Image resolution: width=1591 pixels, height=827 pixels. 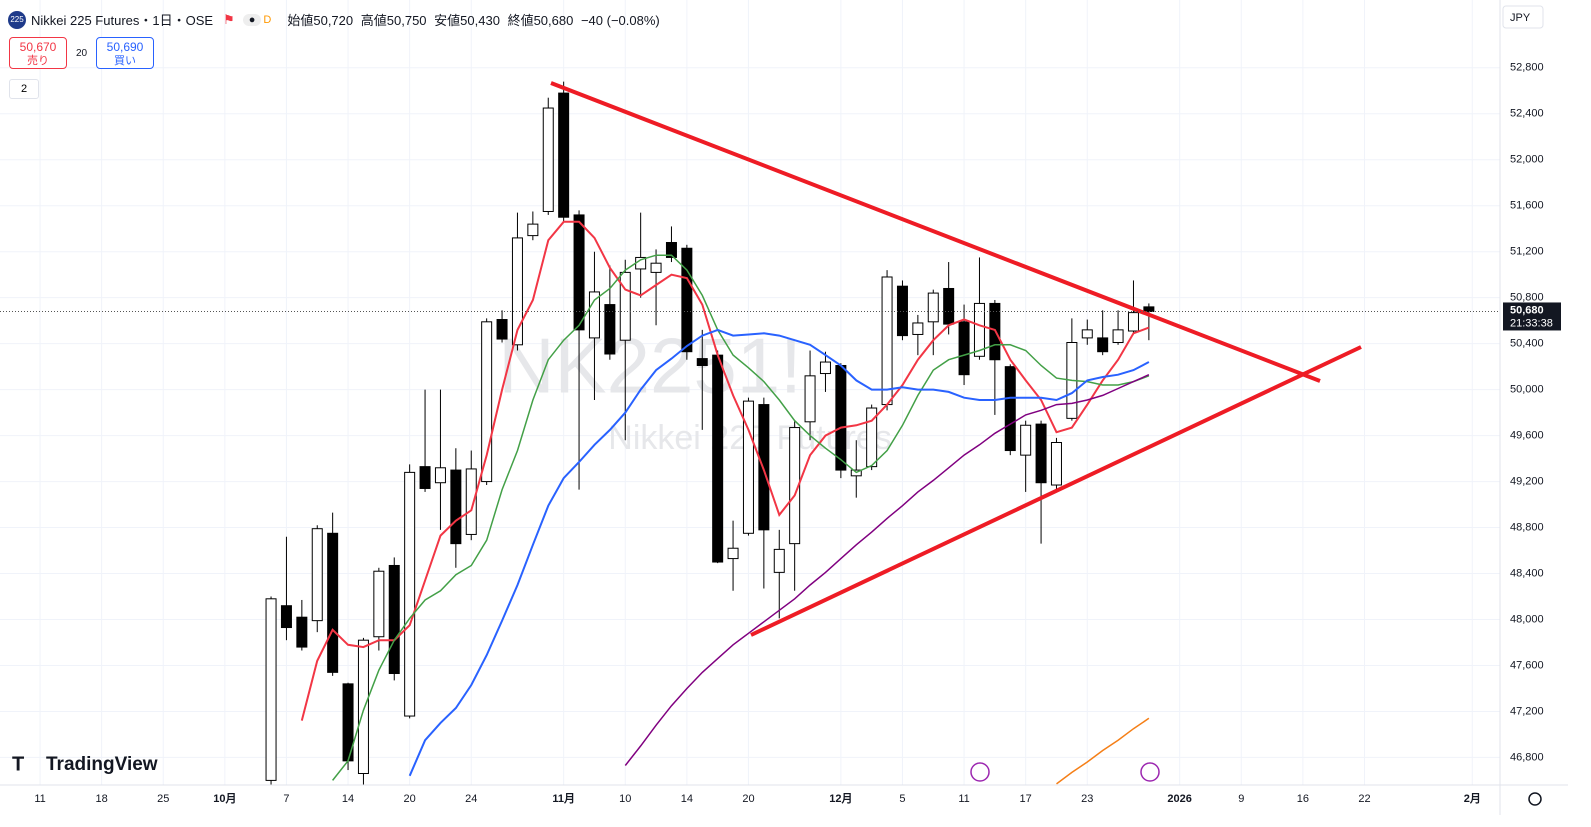 I want to click on indicators-toggle: 2, so click(x=24, y=89).